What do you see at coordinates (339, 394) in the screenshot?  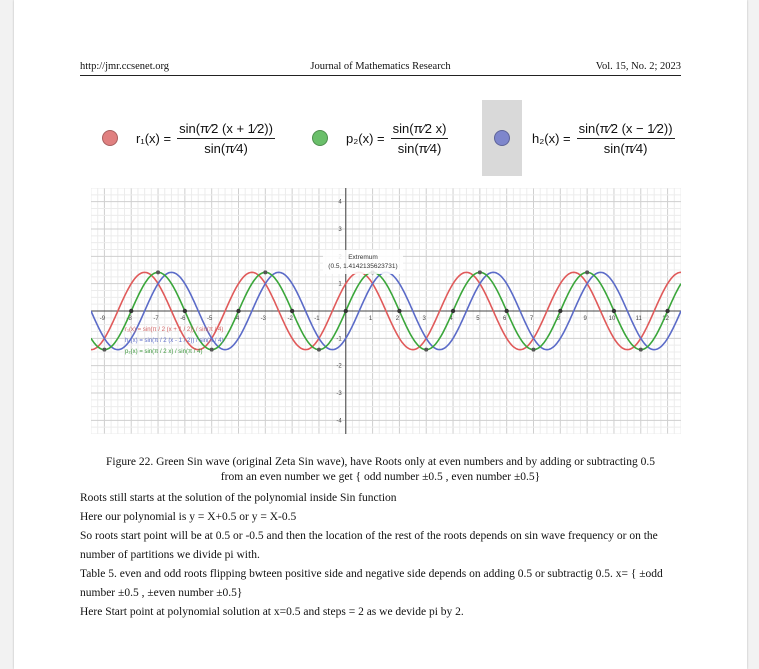 I see `y-tick-label: -3` at bounding box center [339, 394].